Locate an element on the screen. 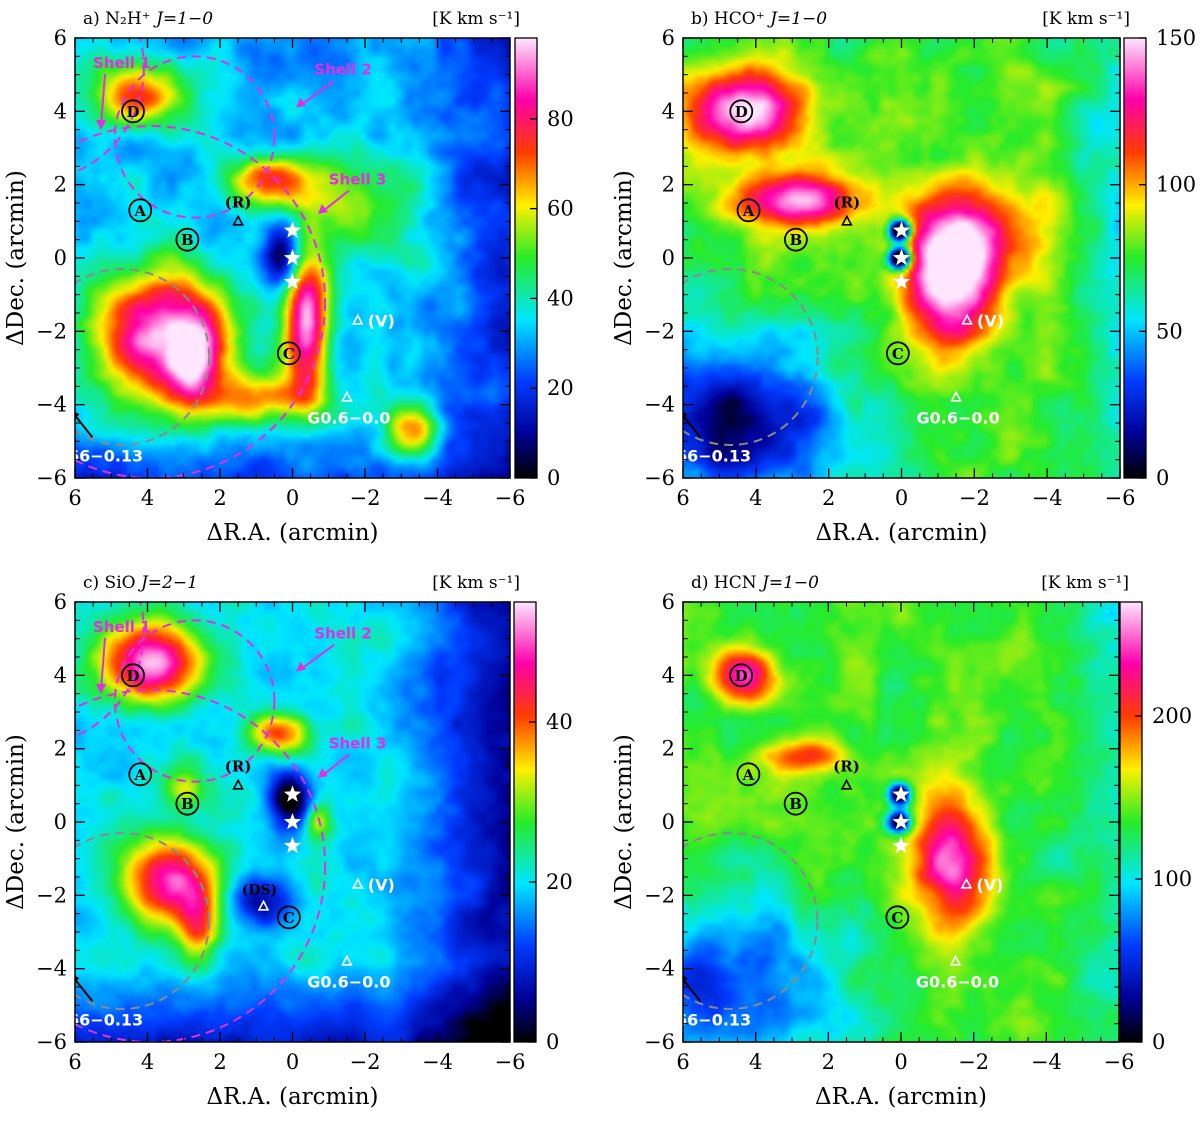 This screenshot has width=1200, height=1128. v-triangle is located at coordinates (357, 883).